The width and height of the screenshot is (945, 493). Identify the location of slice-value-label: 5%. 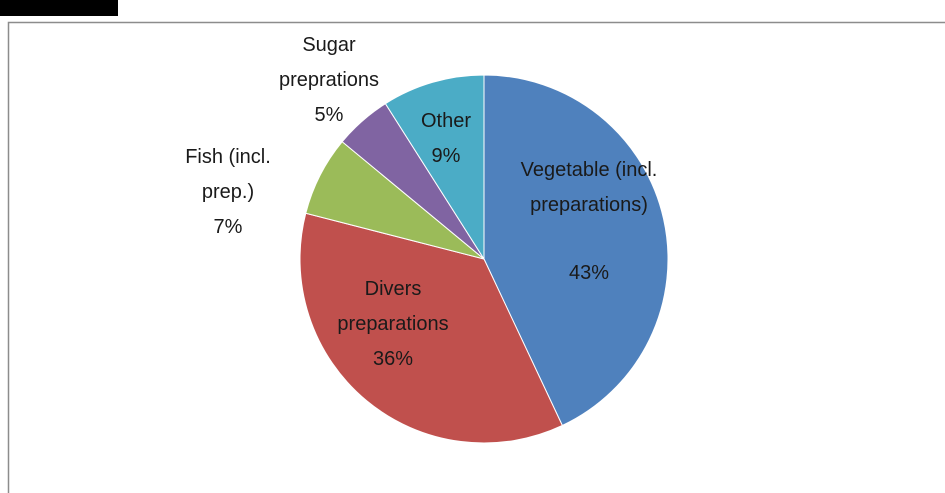
(329, 115).